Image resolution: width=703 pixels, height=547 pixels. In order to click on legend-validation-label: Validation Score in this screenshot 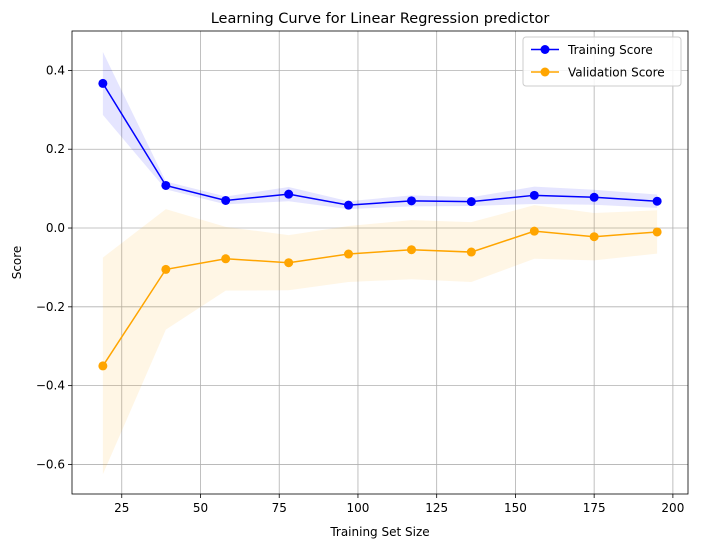, I will do `click(616, 73)`.